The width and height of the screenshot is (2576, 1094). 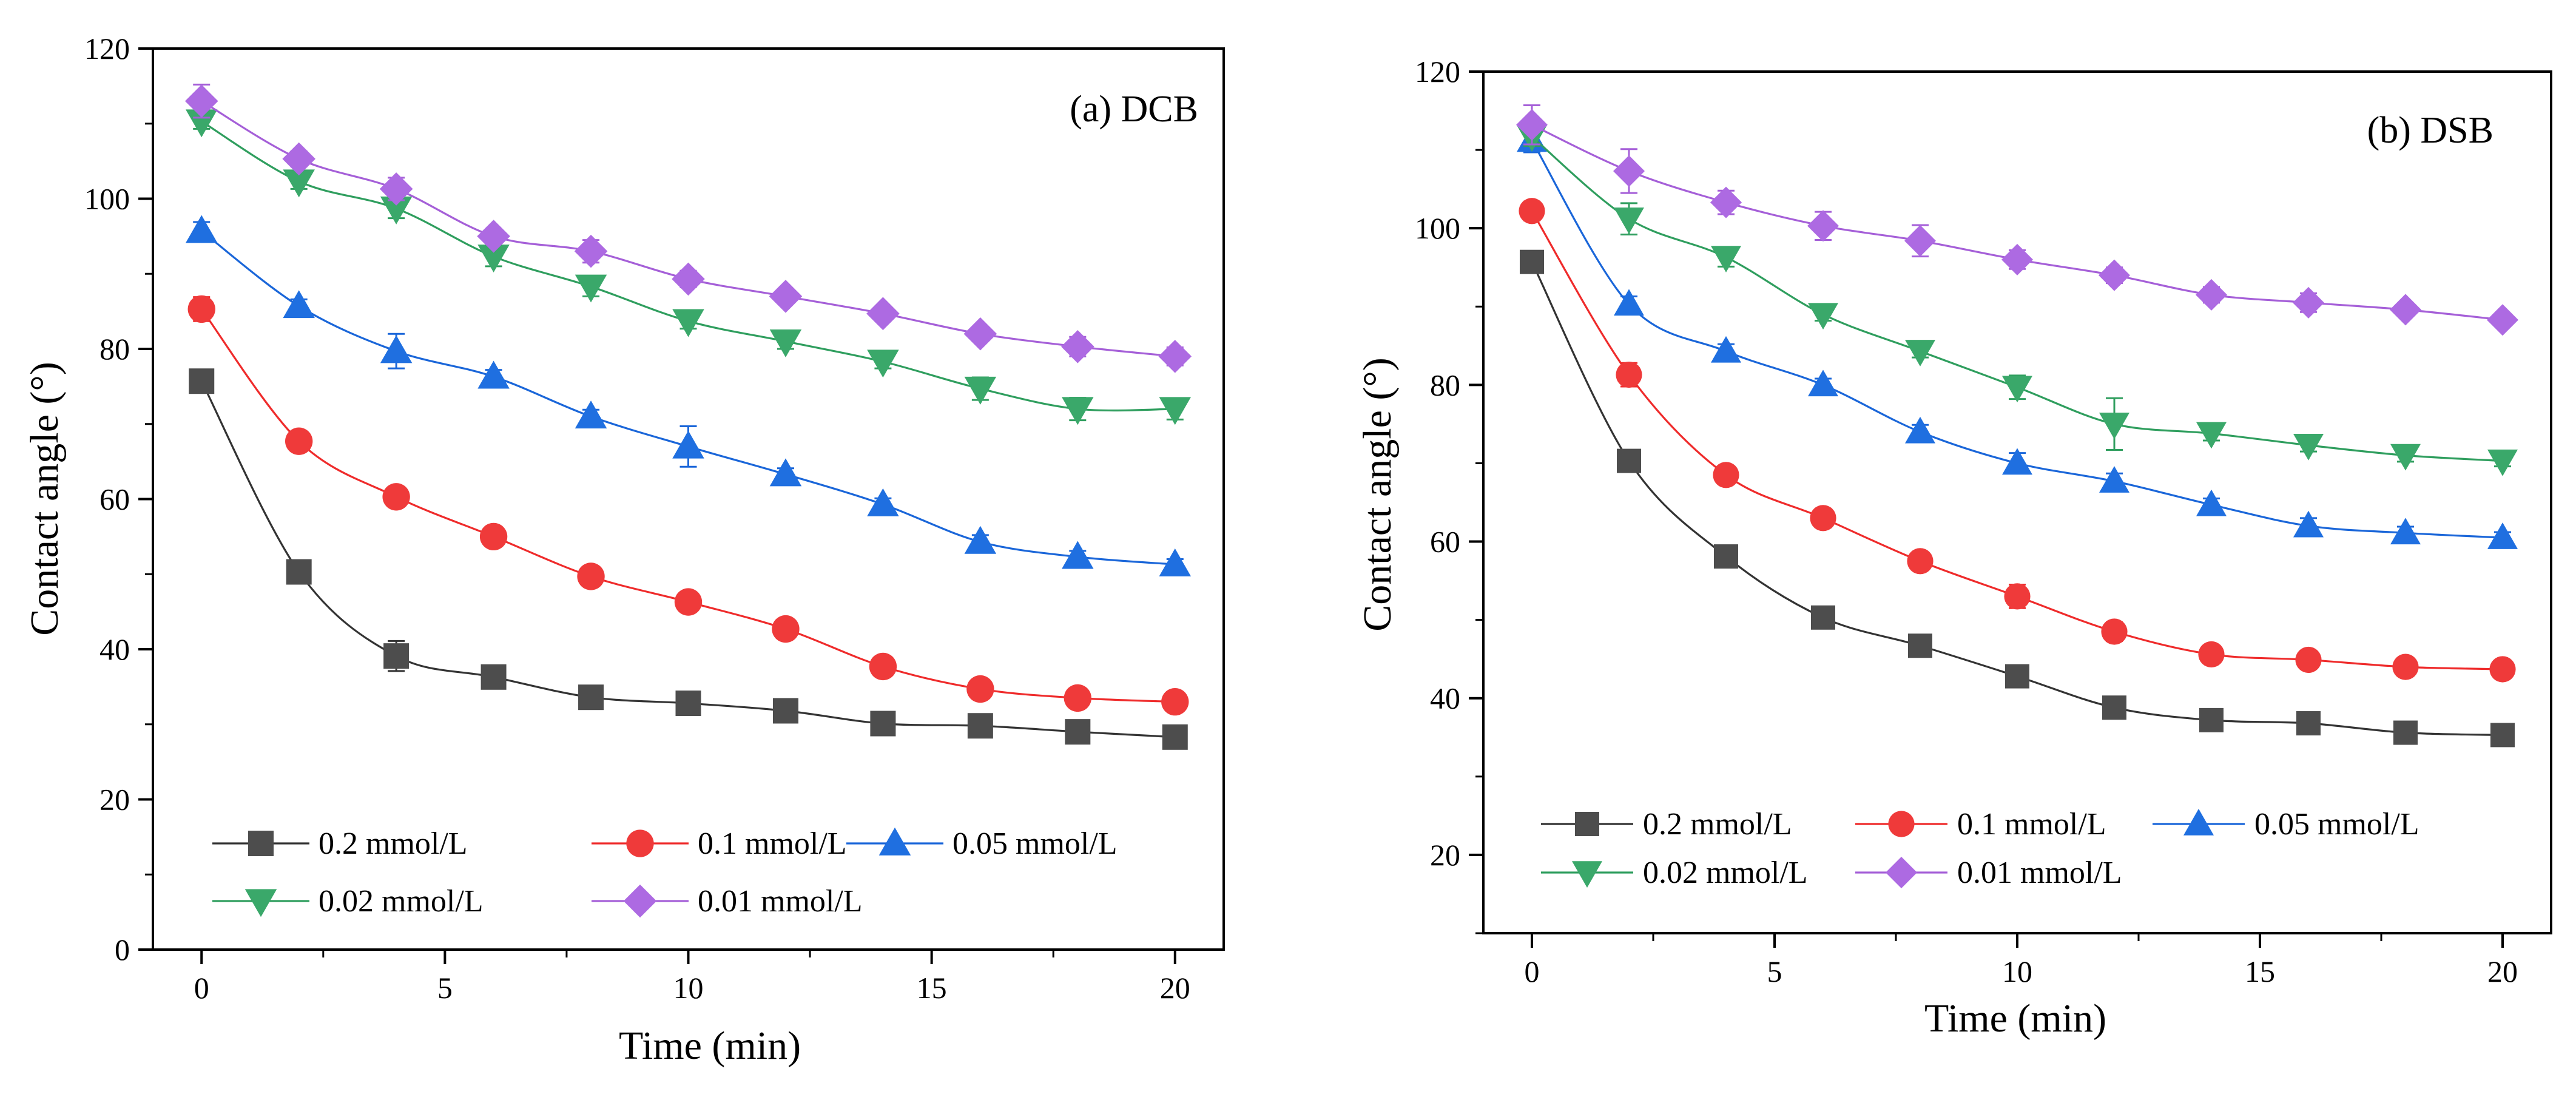 I want to click on series-0-1-mmol-l, so click(x=688, y=505).